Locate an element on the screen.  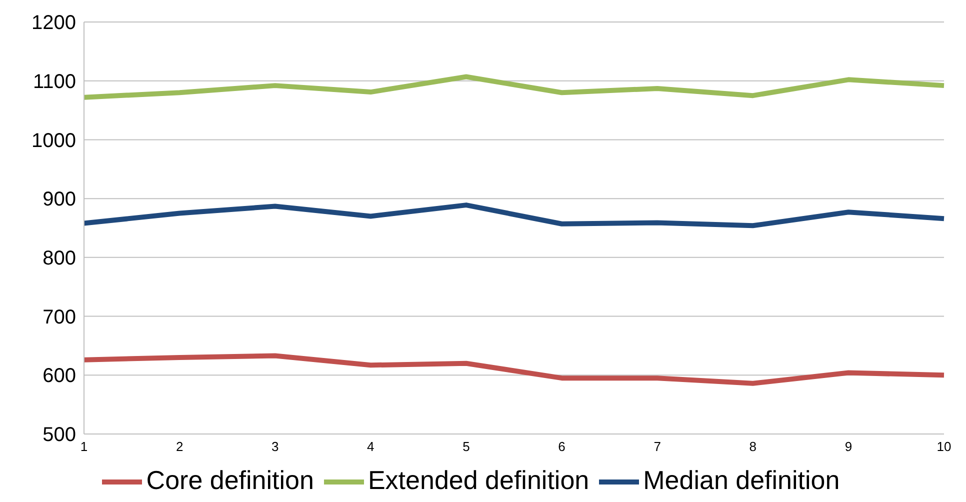
x-tick-label: 1 is located at coordinates (84, 446).